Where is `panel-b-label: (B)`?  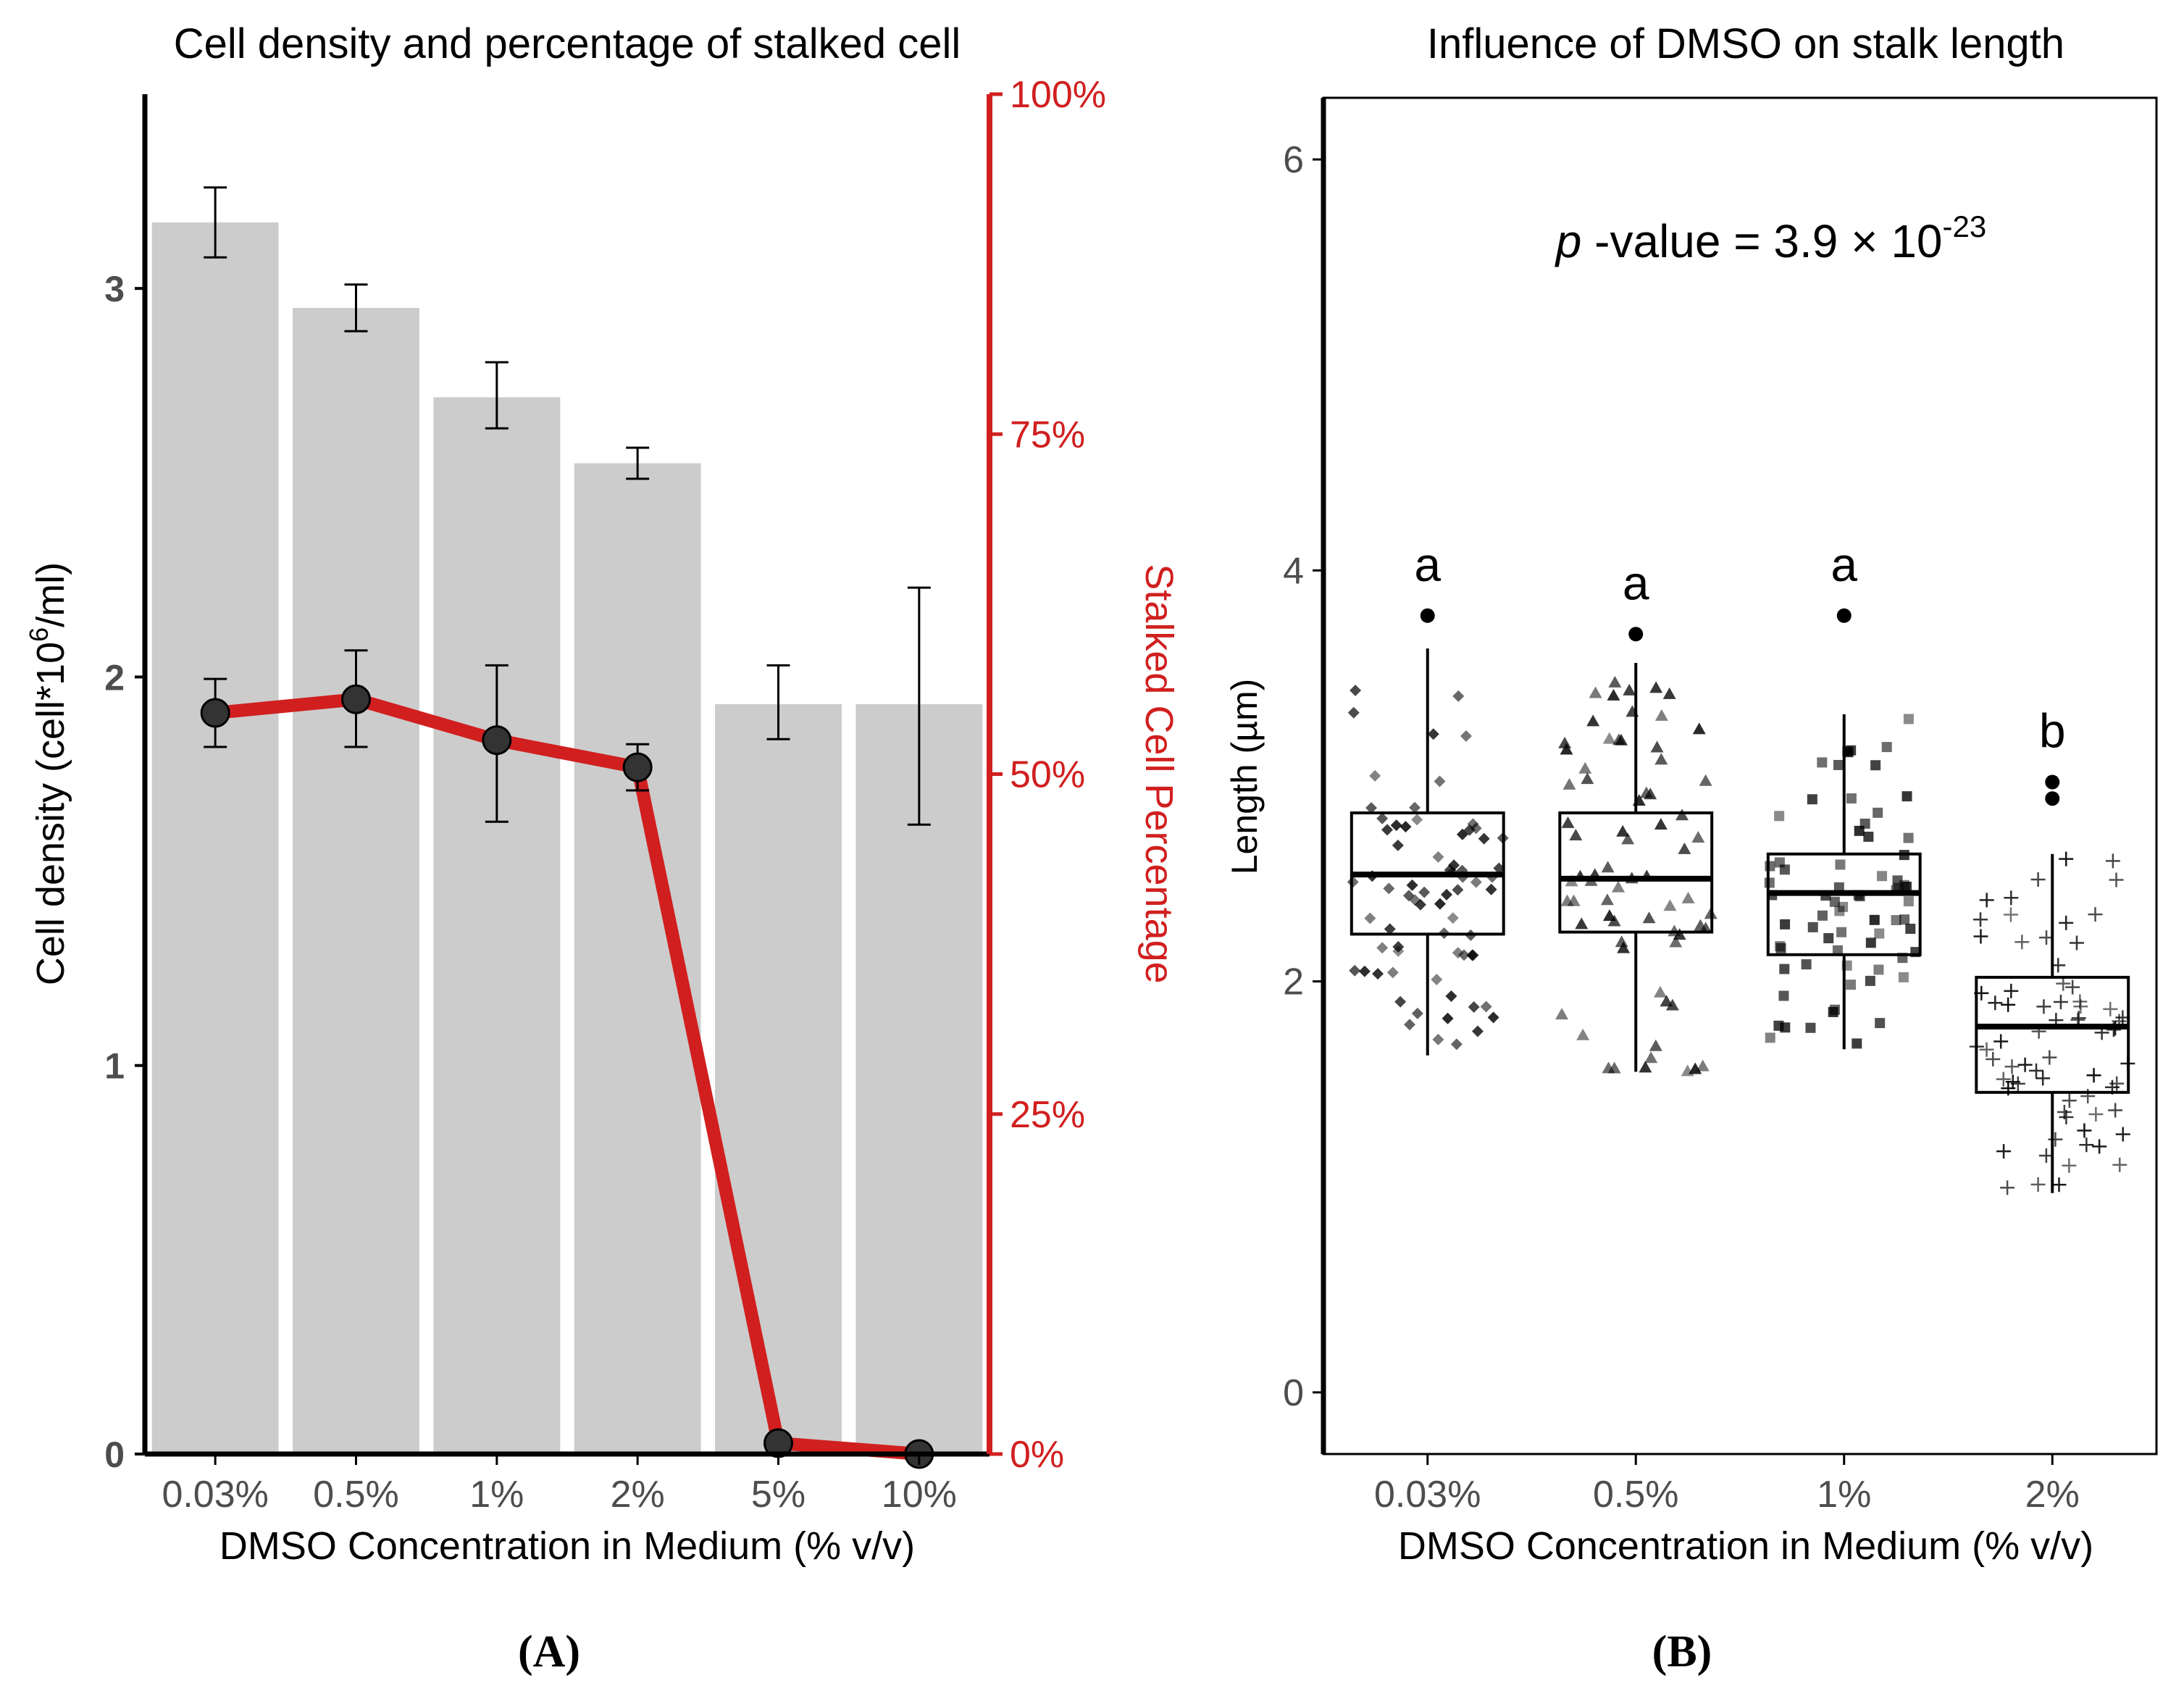
panel-b-label: (B) is located at coordinates (1682, 1651).